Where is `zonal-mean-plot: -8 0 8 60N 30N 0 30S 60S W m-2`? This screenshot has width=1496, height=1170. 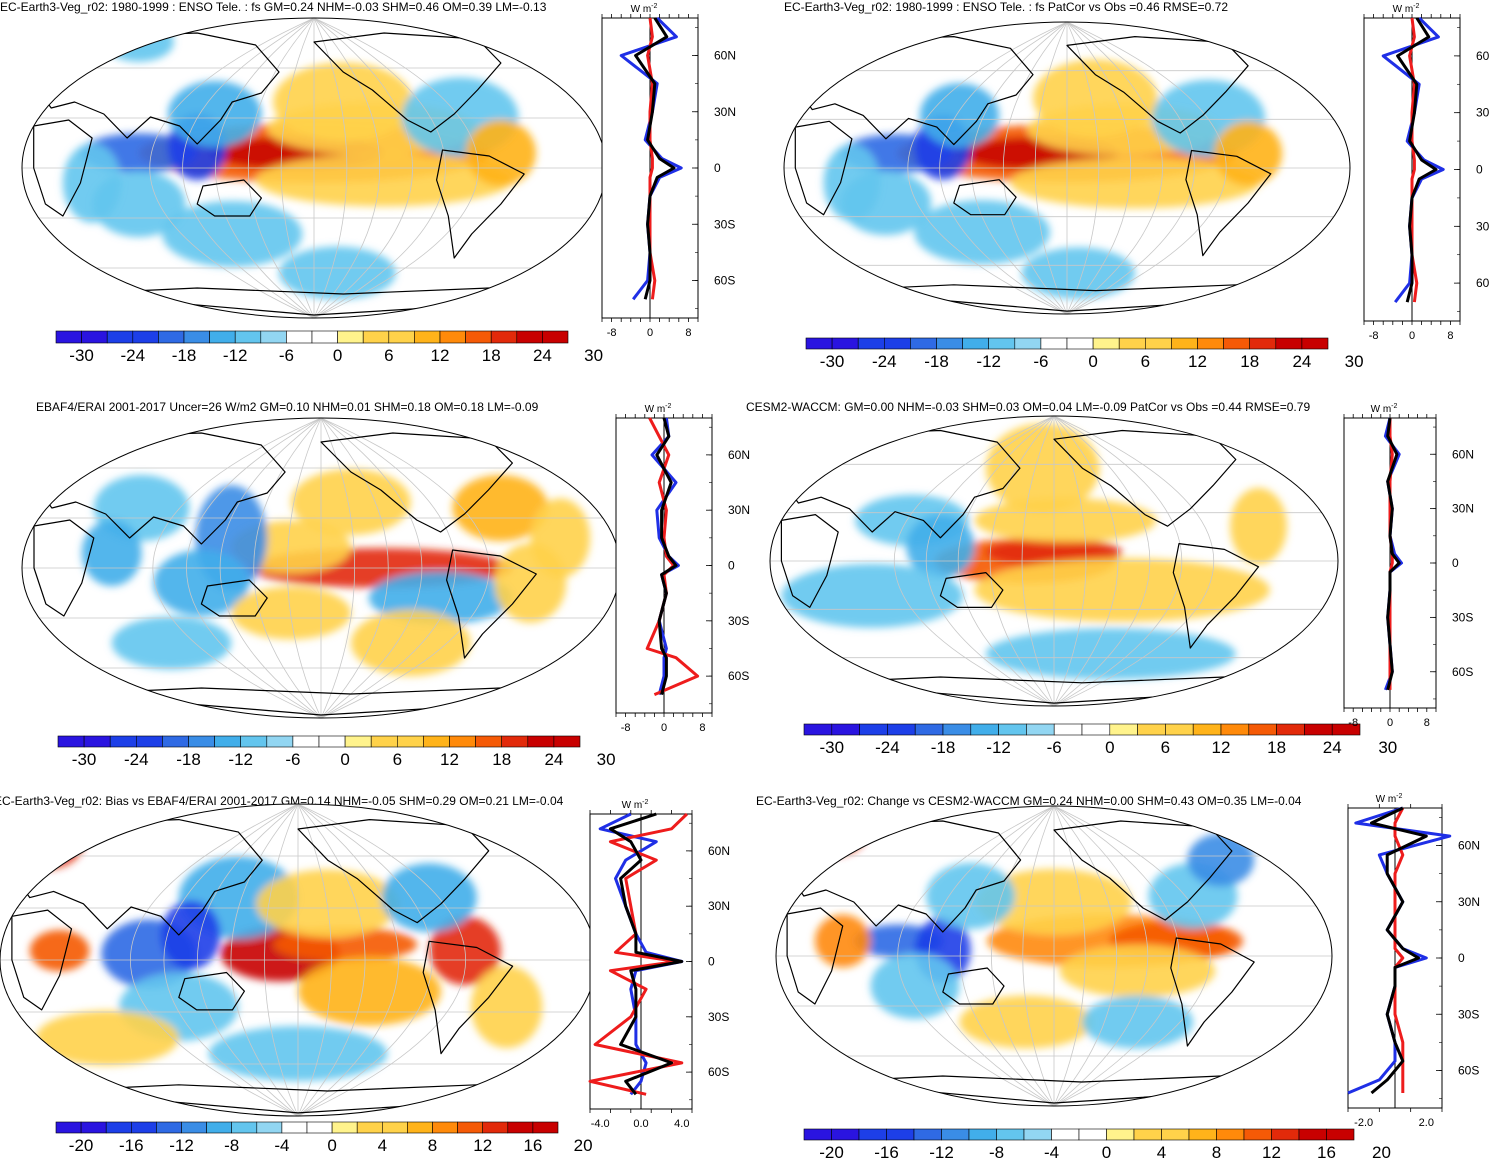
zonal-mean-plot: -8 0 8 60N 30N 0 30S 60S W m-2 is located at coordinates (1408, 566).